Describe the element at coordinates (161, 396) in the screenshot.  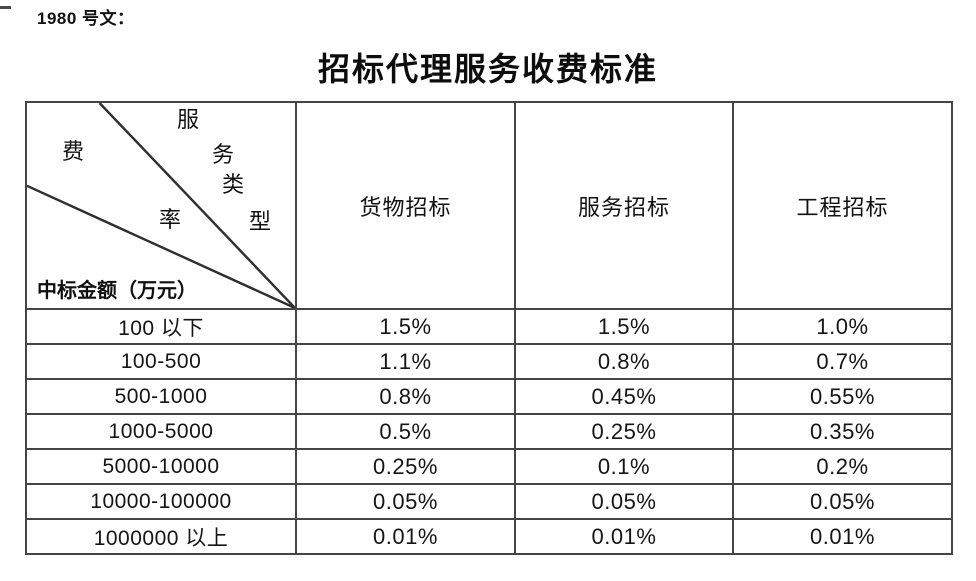
I see `amount-range-cell: 500-1000` at that location.